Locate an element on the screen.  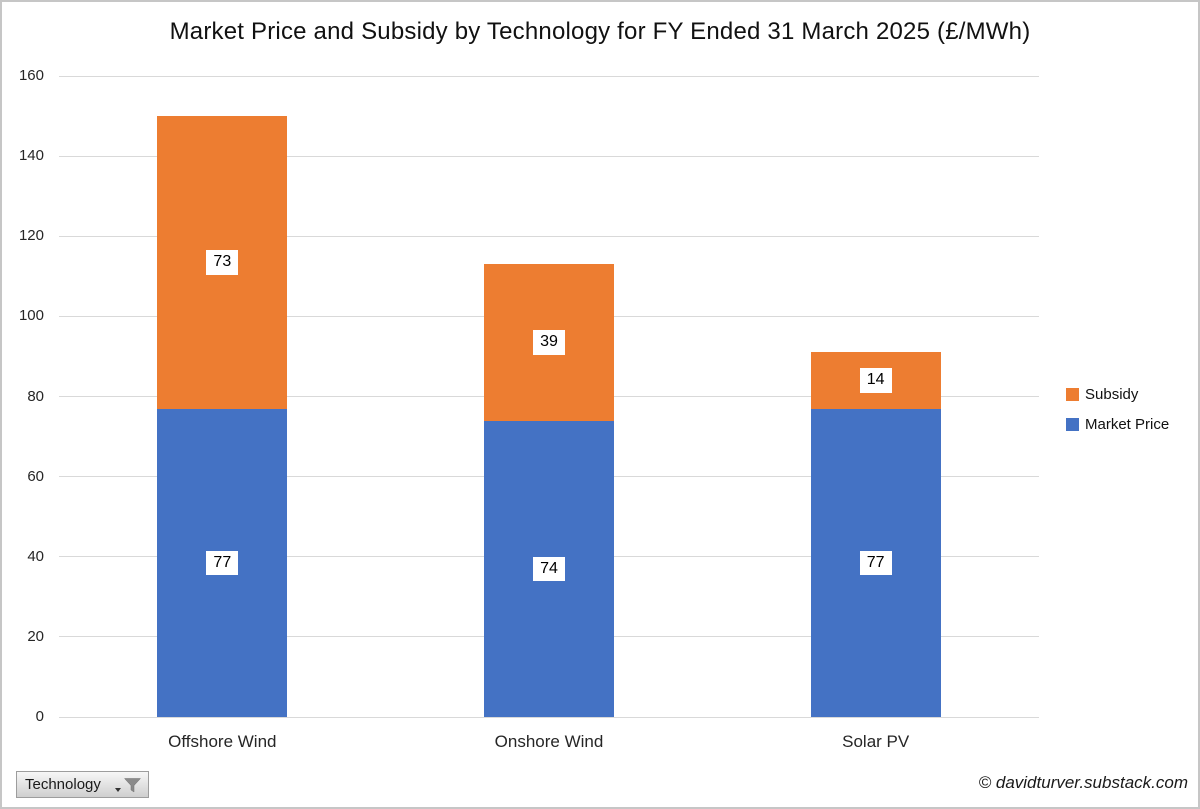
data-label: 14 is located at coordinates (875, 380).